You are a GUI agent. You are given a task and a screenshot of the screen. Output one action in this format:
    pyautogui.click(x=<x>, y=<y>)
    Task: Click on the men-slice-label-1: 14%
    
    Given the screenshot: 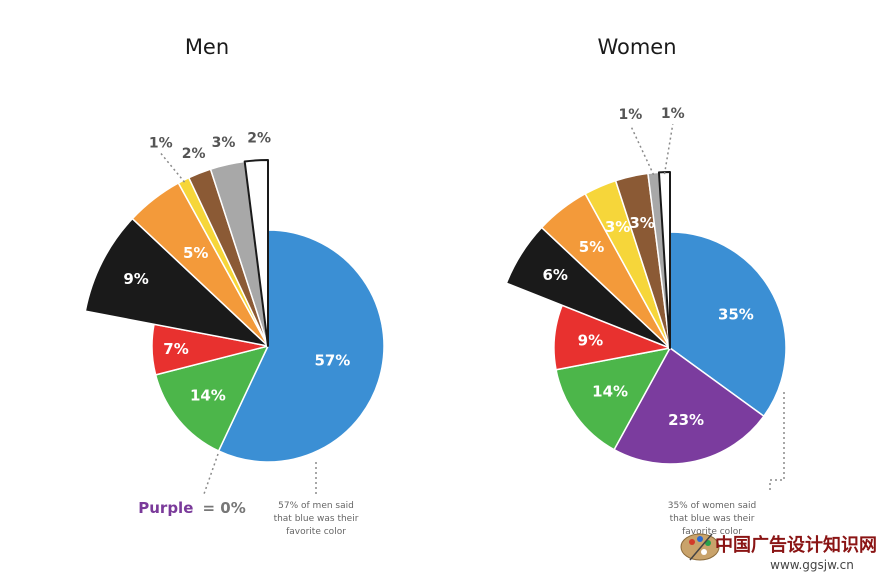 What is the action you would take?
    pyautogui.click(x=208, y=396)
    